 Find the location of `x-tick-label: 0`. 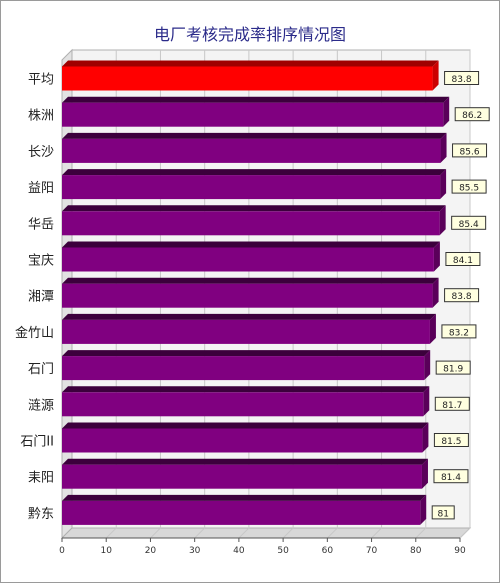

x-tick-label: 0 is located at coordinates (62, 551).